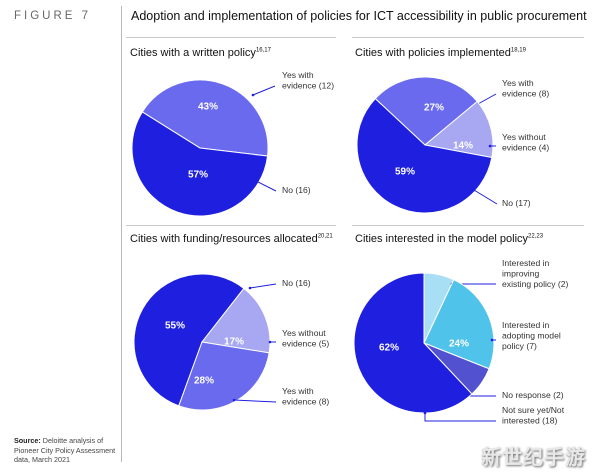 This screenshot has width=594, height=474. Describe the element at coordinates (263, 50) in the screenshot. I see `panel-1-title-sup: 16,17` at that location.